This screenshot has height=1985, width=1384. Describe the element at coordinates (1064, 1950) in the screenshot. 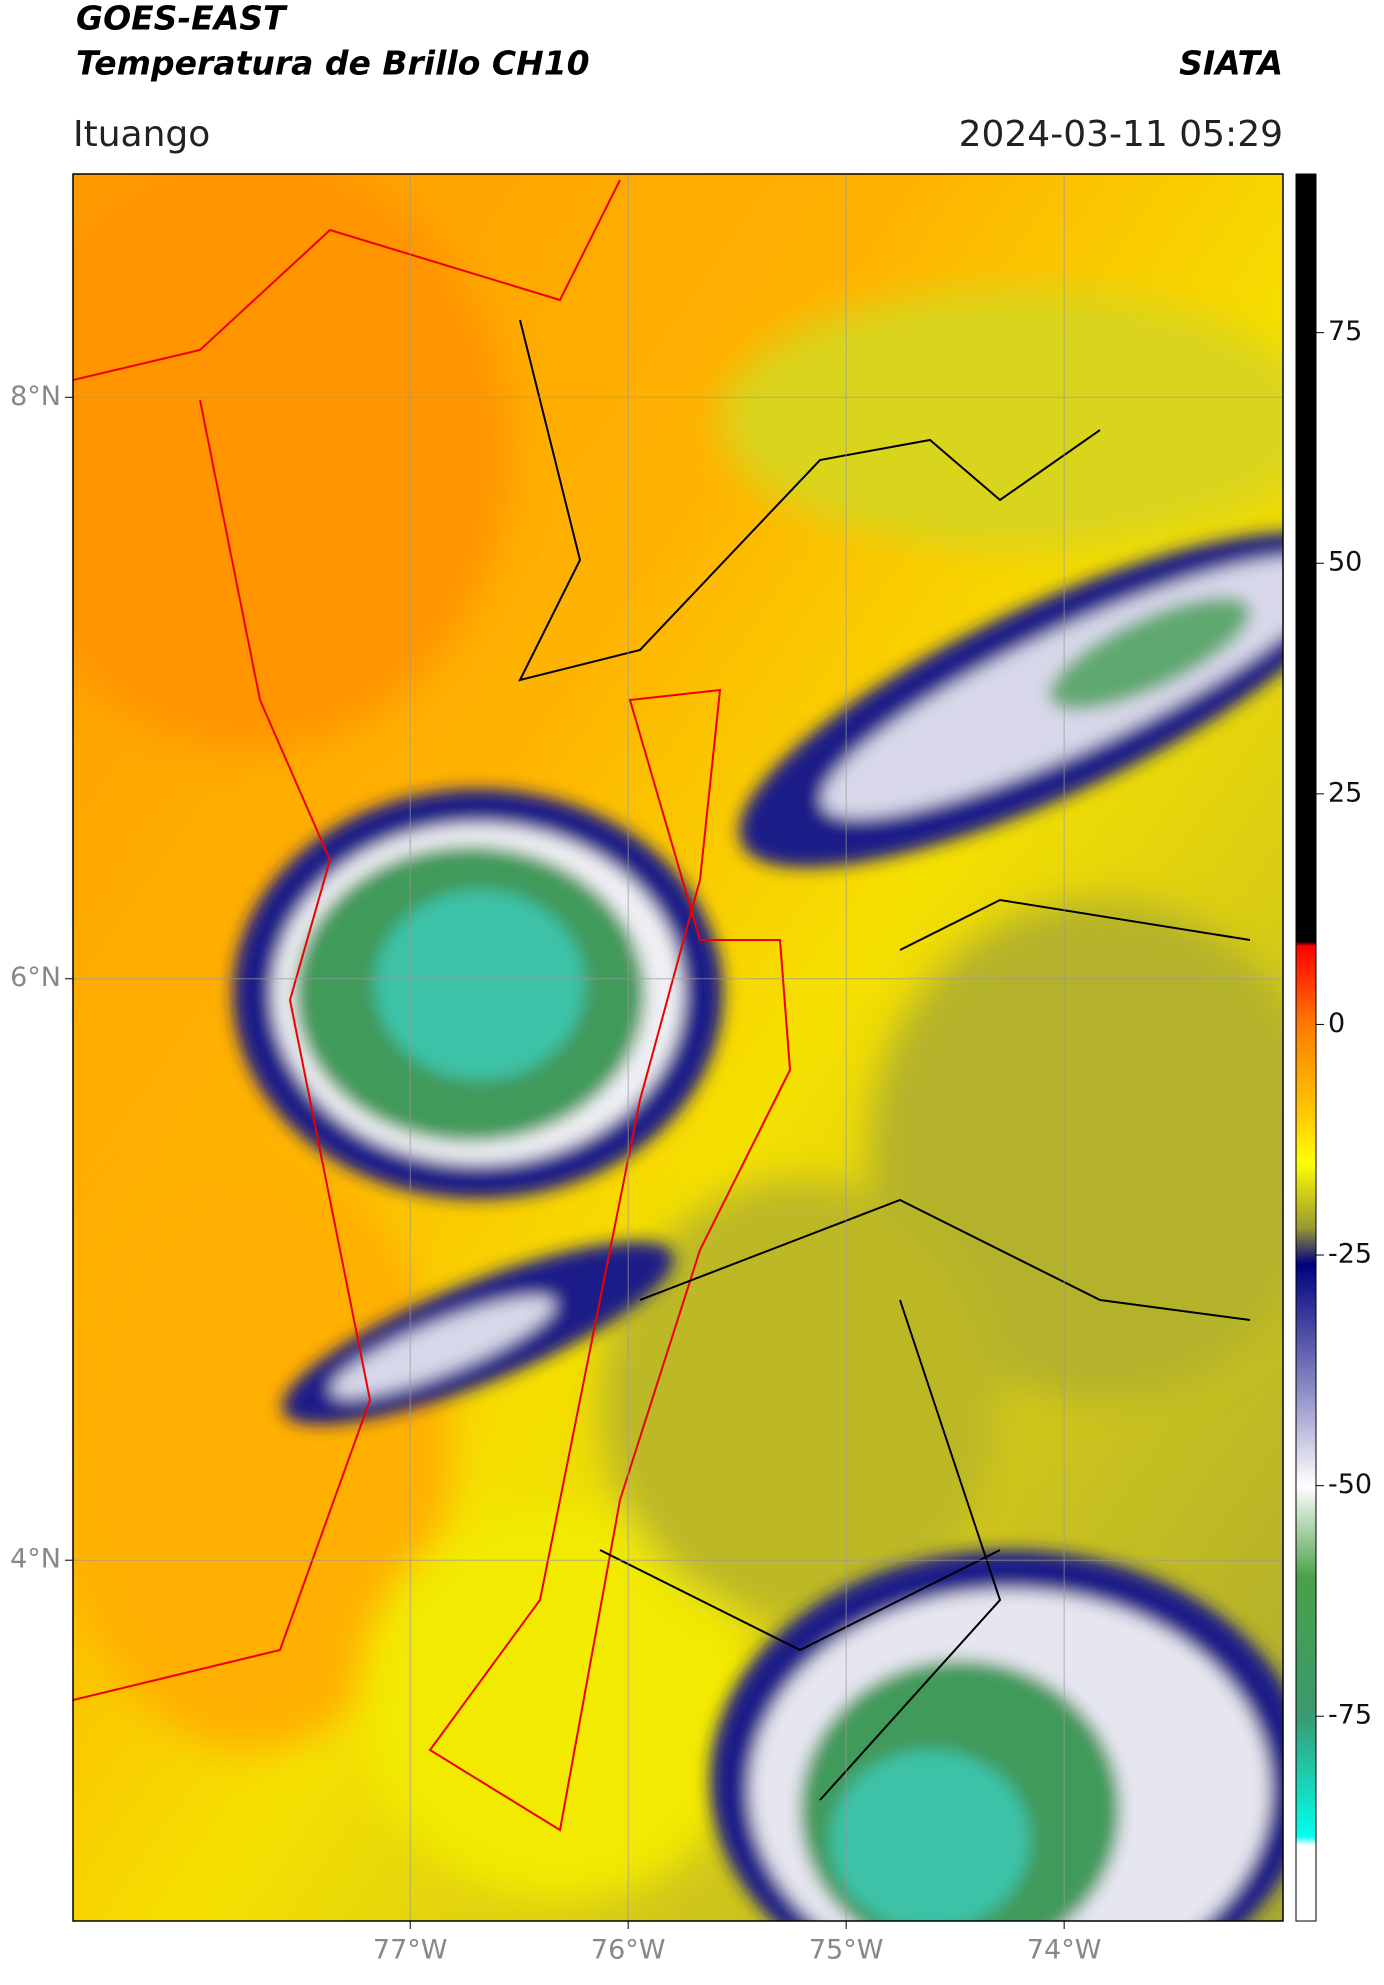

I see `x-tick-label: 74°W` at that location.